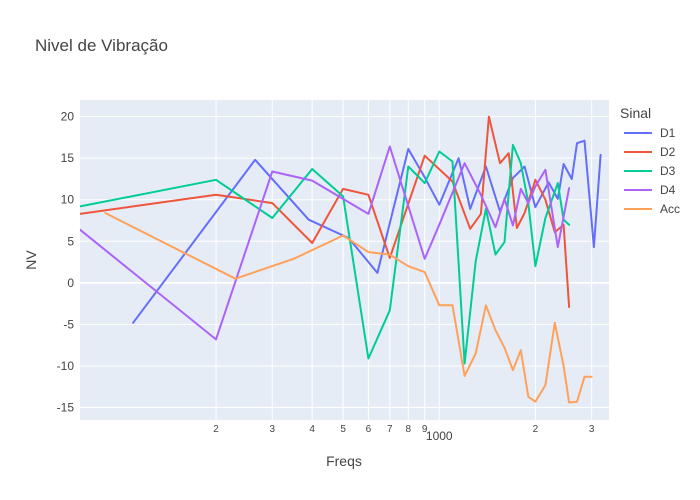 This screenshot has height=500, width=700. Describe the element at coordinates (70, 283) in the screenshot. I see `y-tick-label: 0` at that location.